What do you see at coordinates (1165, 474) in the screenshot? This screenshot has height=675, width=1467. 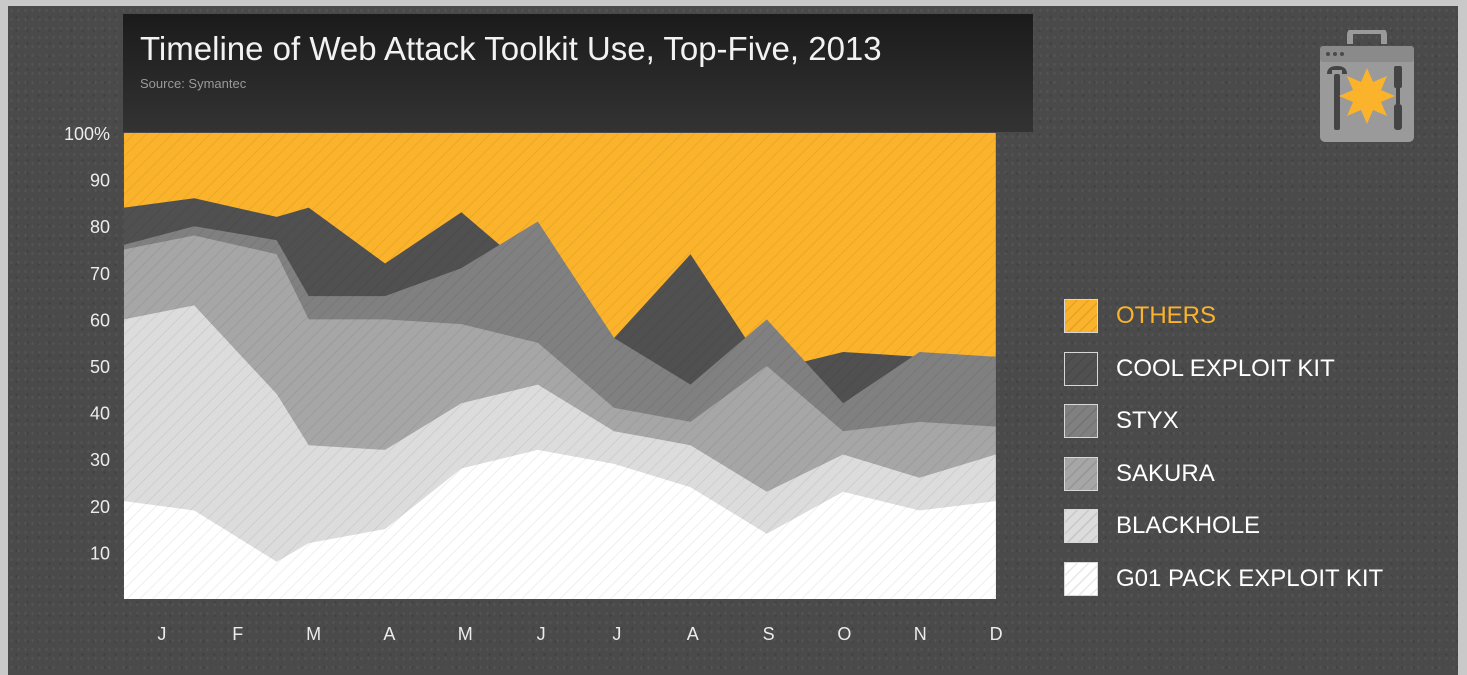 I see `legend-label: SAKURA` at bounding box center [1165, 474].